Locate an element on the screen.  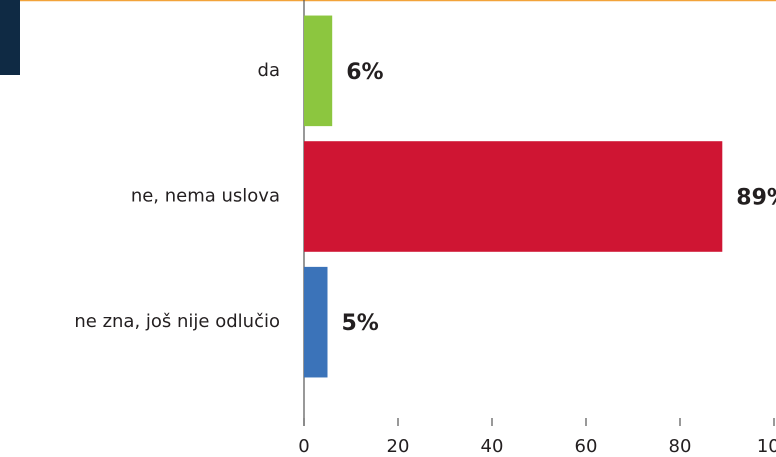
x-tick-label: 20 is located at coordinates (398, 446).